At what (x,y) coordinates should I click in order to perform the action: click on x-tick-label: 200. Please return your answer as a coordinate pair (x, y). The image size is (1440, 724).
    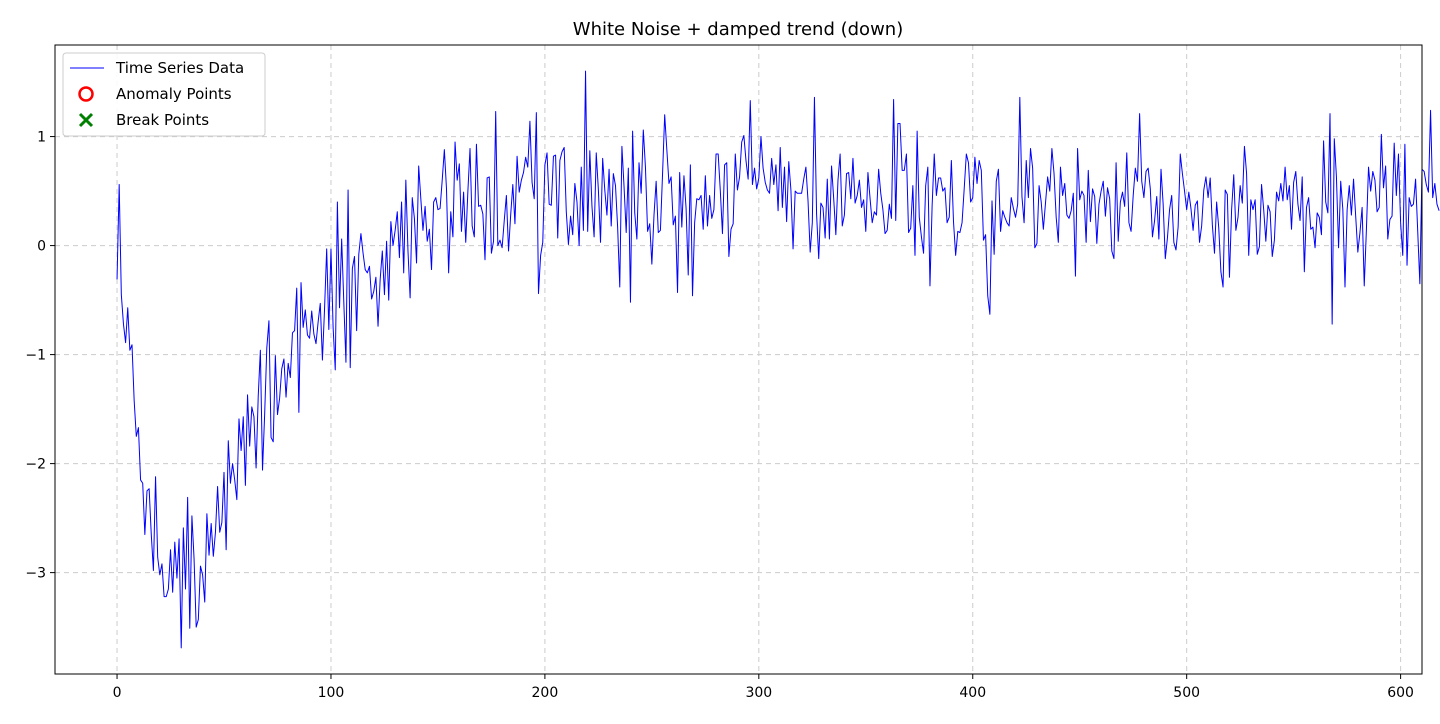
    Looking at the image, I should click on (545, 693).